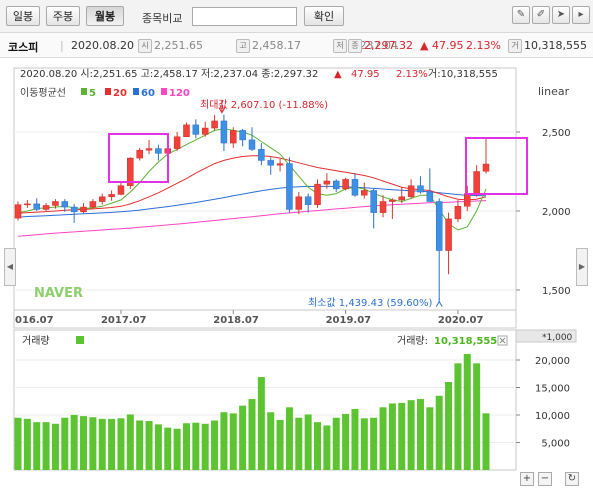 The height and width of the screenshot is (491, 593). I want to click on settings-icon: ✎, so click(521, 15).